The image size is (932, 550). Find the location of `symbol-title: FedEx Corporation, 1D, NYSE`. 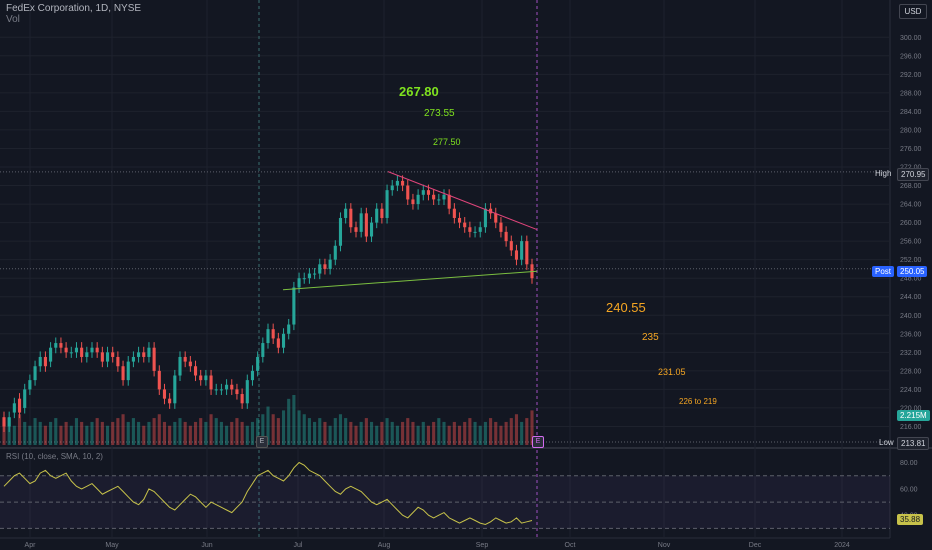

symbol-title: FedEx Corporation, 1D, NYSE is located at coordinates (74, 8).